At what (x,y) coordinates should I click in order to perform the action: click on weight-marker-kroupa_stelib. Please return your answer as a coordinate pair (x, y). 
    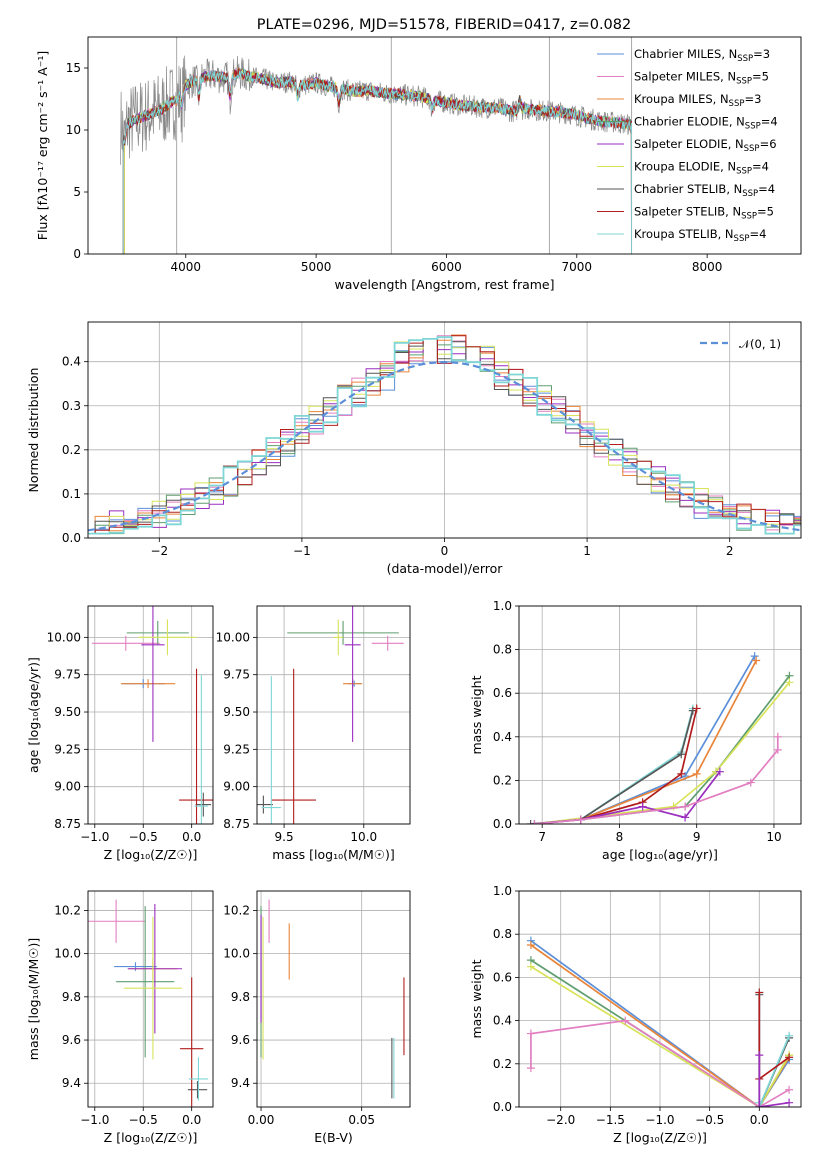
    Looking at the image, I should click on (789, 1035).